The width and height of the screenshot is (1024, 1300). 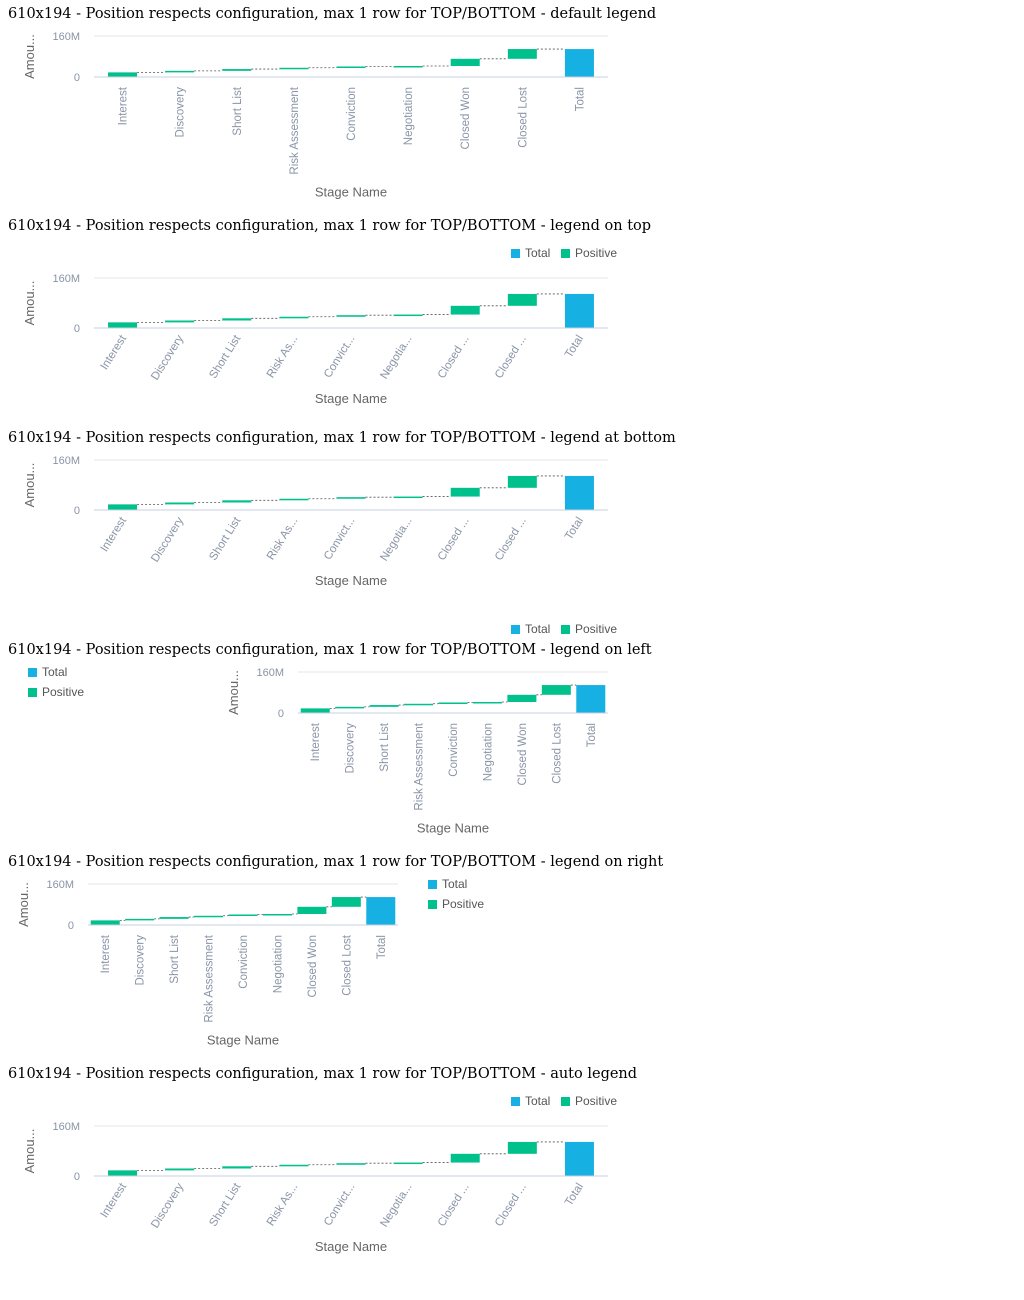 What do you see at coordinates (352, 114) in the screenshot?
I see `x-tick-label: Conviction` at bounding box center [352, 114].